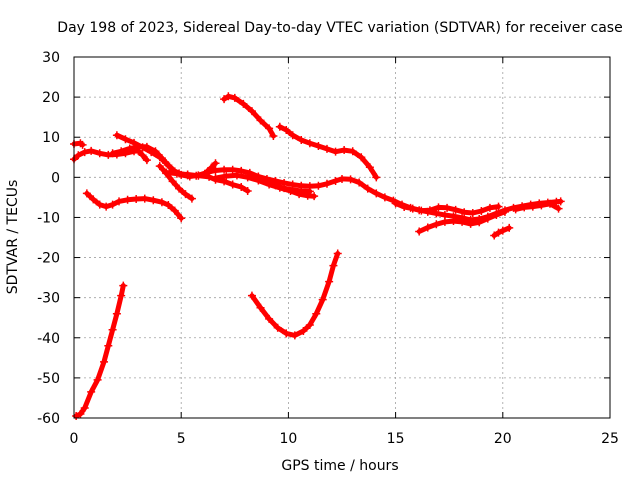  I want to click on y-tick-label: 10, so click(51, 138).